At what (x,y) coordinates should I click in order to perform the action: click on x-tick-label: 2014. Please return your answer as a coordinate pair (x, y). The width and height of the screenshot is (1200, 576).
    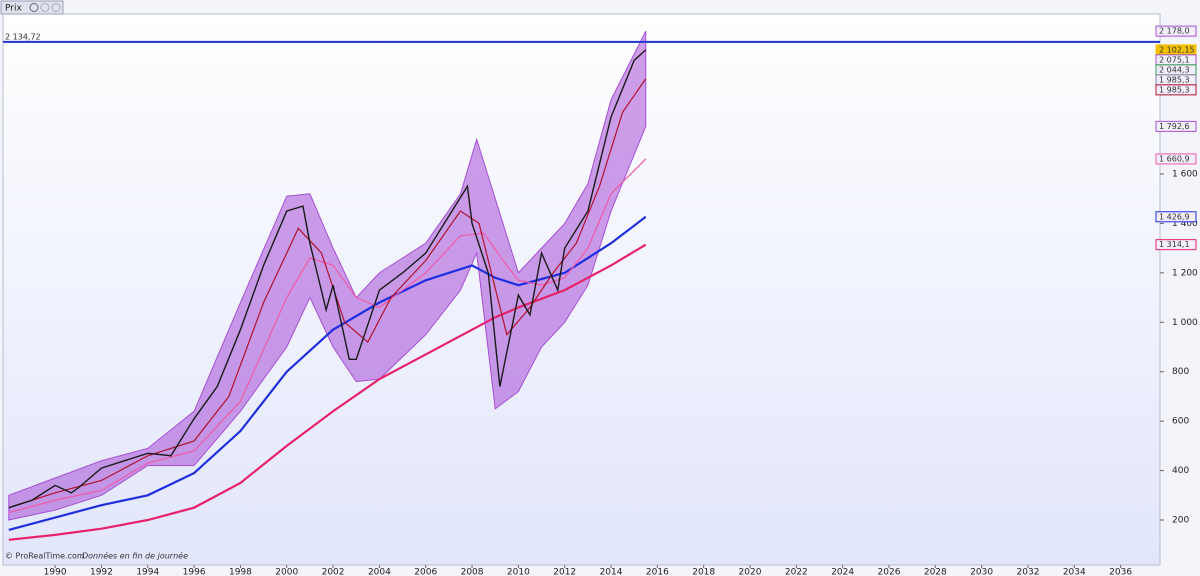
    Looking at the image, I should click on (611, 572).